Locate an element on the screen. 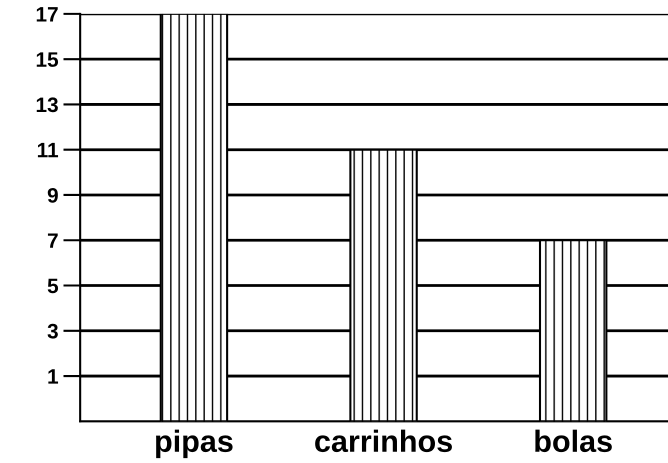  y-tick-label: 15 is located at coordinates (47, 59).